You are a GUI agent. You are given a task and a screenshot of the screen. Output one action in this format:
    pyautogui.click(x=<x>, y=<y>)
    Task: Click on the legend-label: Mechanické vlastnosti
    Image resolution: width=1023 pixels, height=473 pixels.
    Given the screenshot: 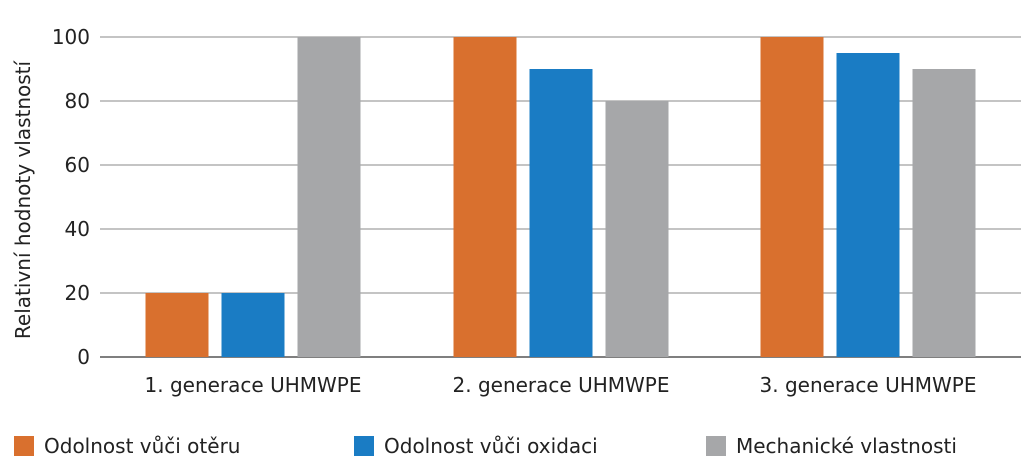 What is the action you would take?
    pyautogui.click(x=846, y=446)
    